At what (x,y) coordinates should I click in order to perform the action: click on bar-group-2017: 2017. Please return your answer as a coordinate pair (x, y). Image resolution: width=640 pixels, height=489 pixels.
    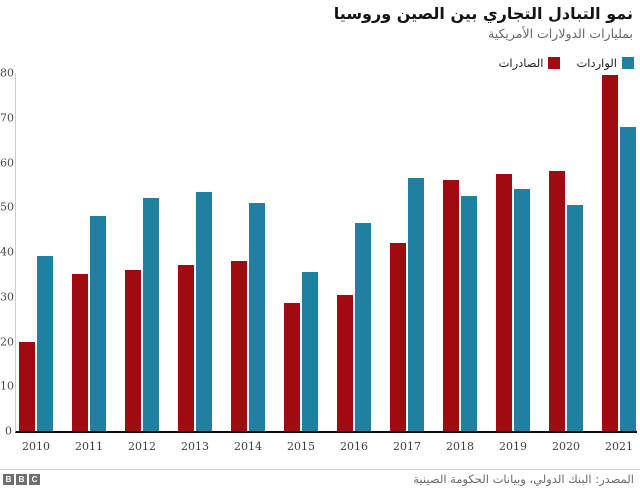
    Looking at the image, I should click on (407, 263).